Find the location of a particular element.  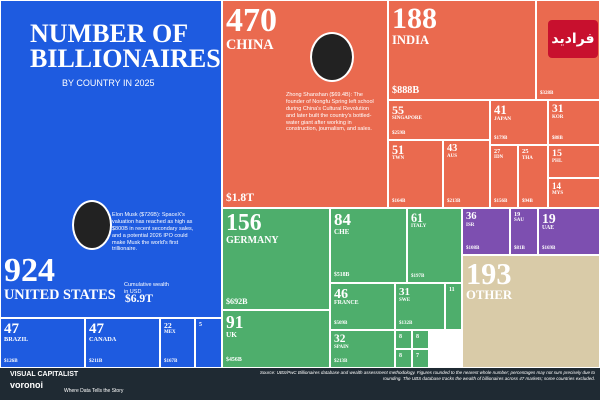

tile: 19 UAE $169B is located at coordinates (569, 231).